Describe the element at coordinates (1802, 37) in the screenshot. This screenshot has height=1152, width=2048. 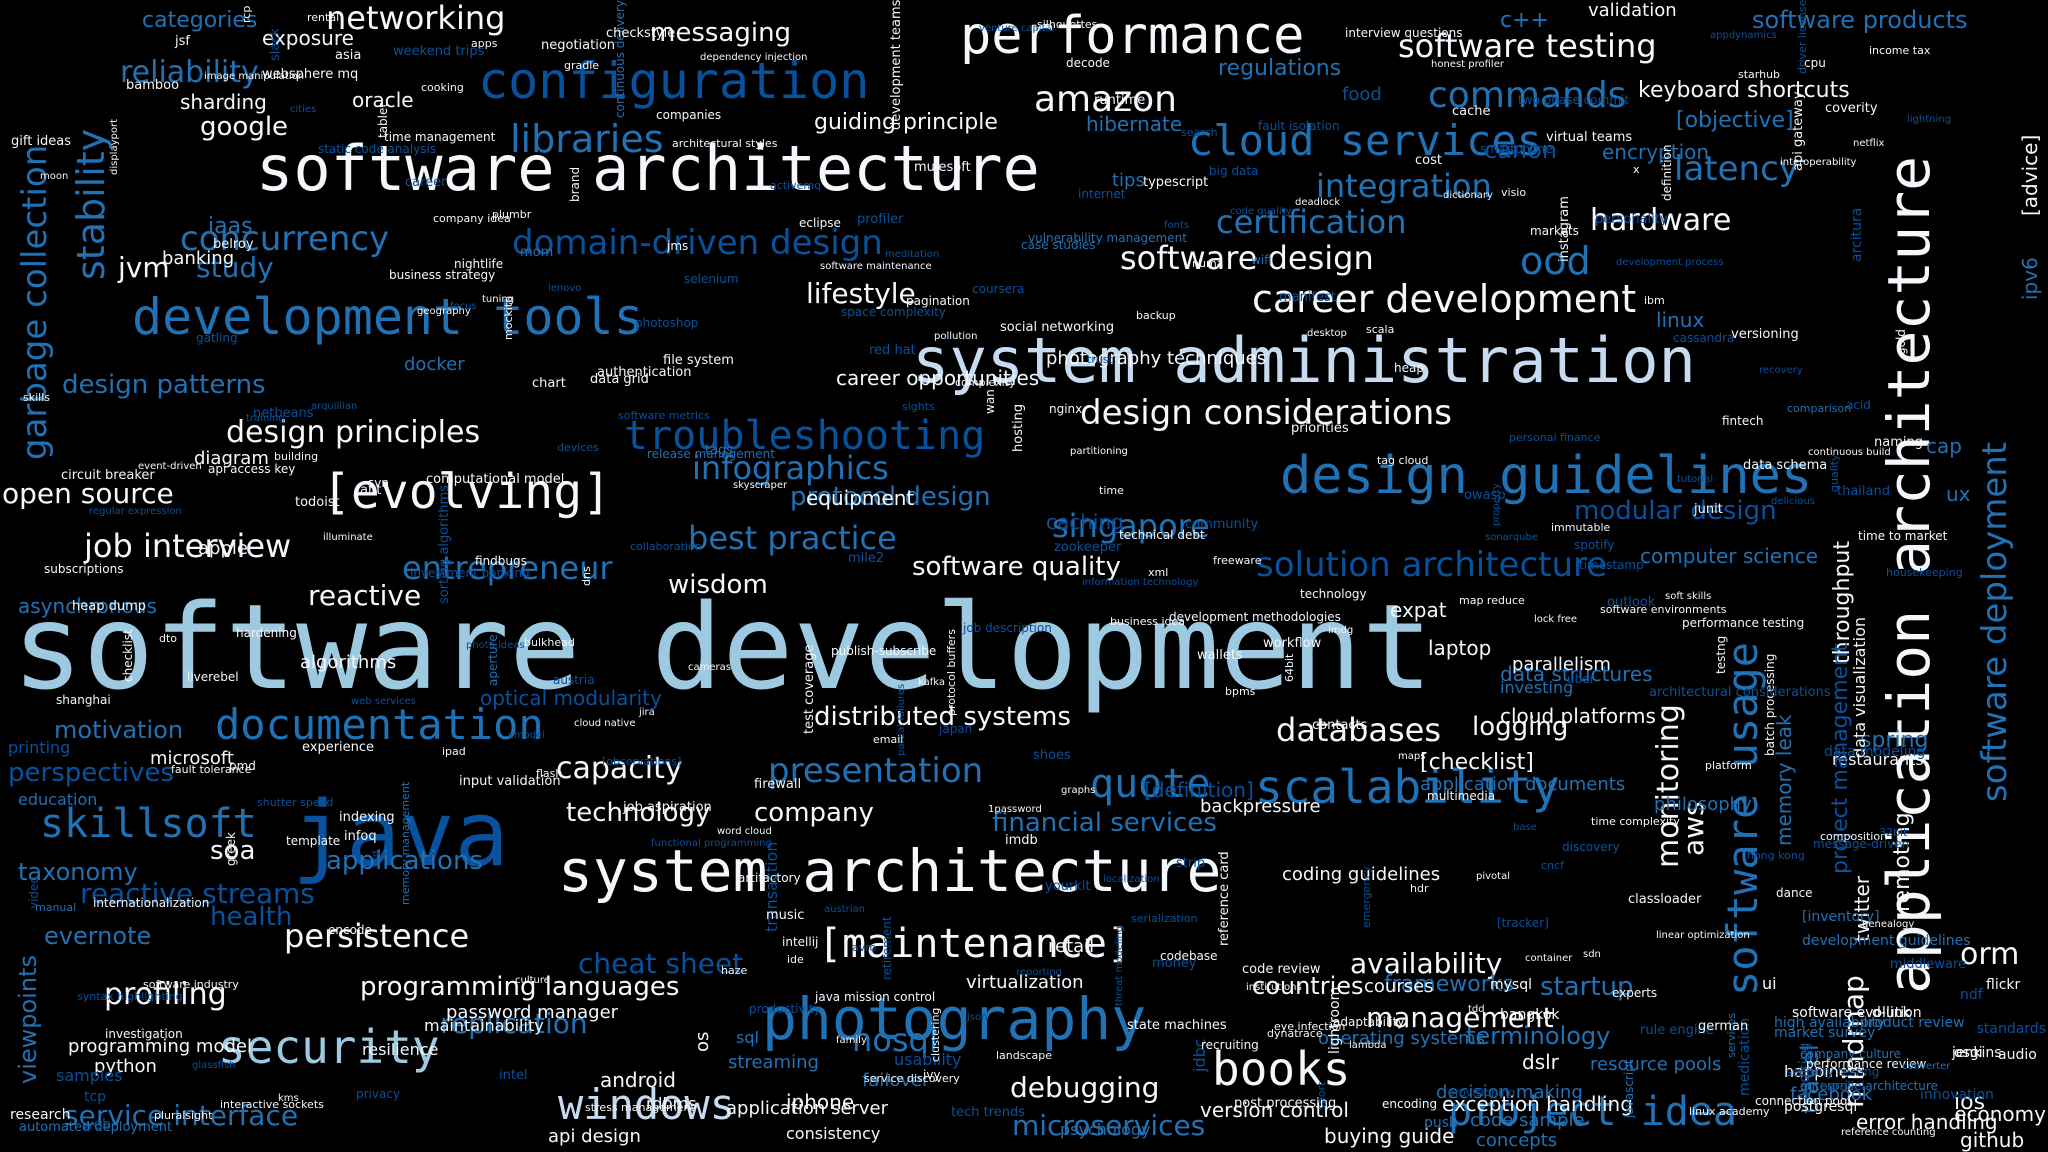
I see `word-driver-license: driver license` at that location.